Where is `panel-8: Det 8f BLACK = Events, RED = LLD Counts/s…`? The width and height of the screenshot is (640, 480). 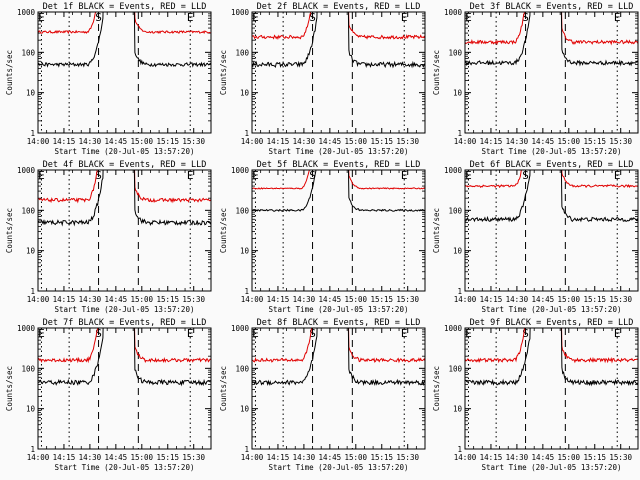 panel-8: Det 8f BLACK = Events, RED = LLD Counts/s… is located at coordinates (322, 395).